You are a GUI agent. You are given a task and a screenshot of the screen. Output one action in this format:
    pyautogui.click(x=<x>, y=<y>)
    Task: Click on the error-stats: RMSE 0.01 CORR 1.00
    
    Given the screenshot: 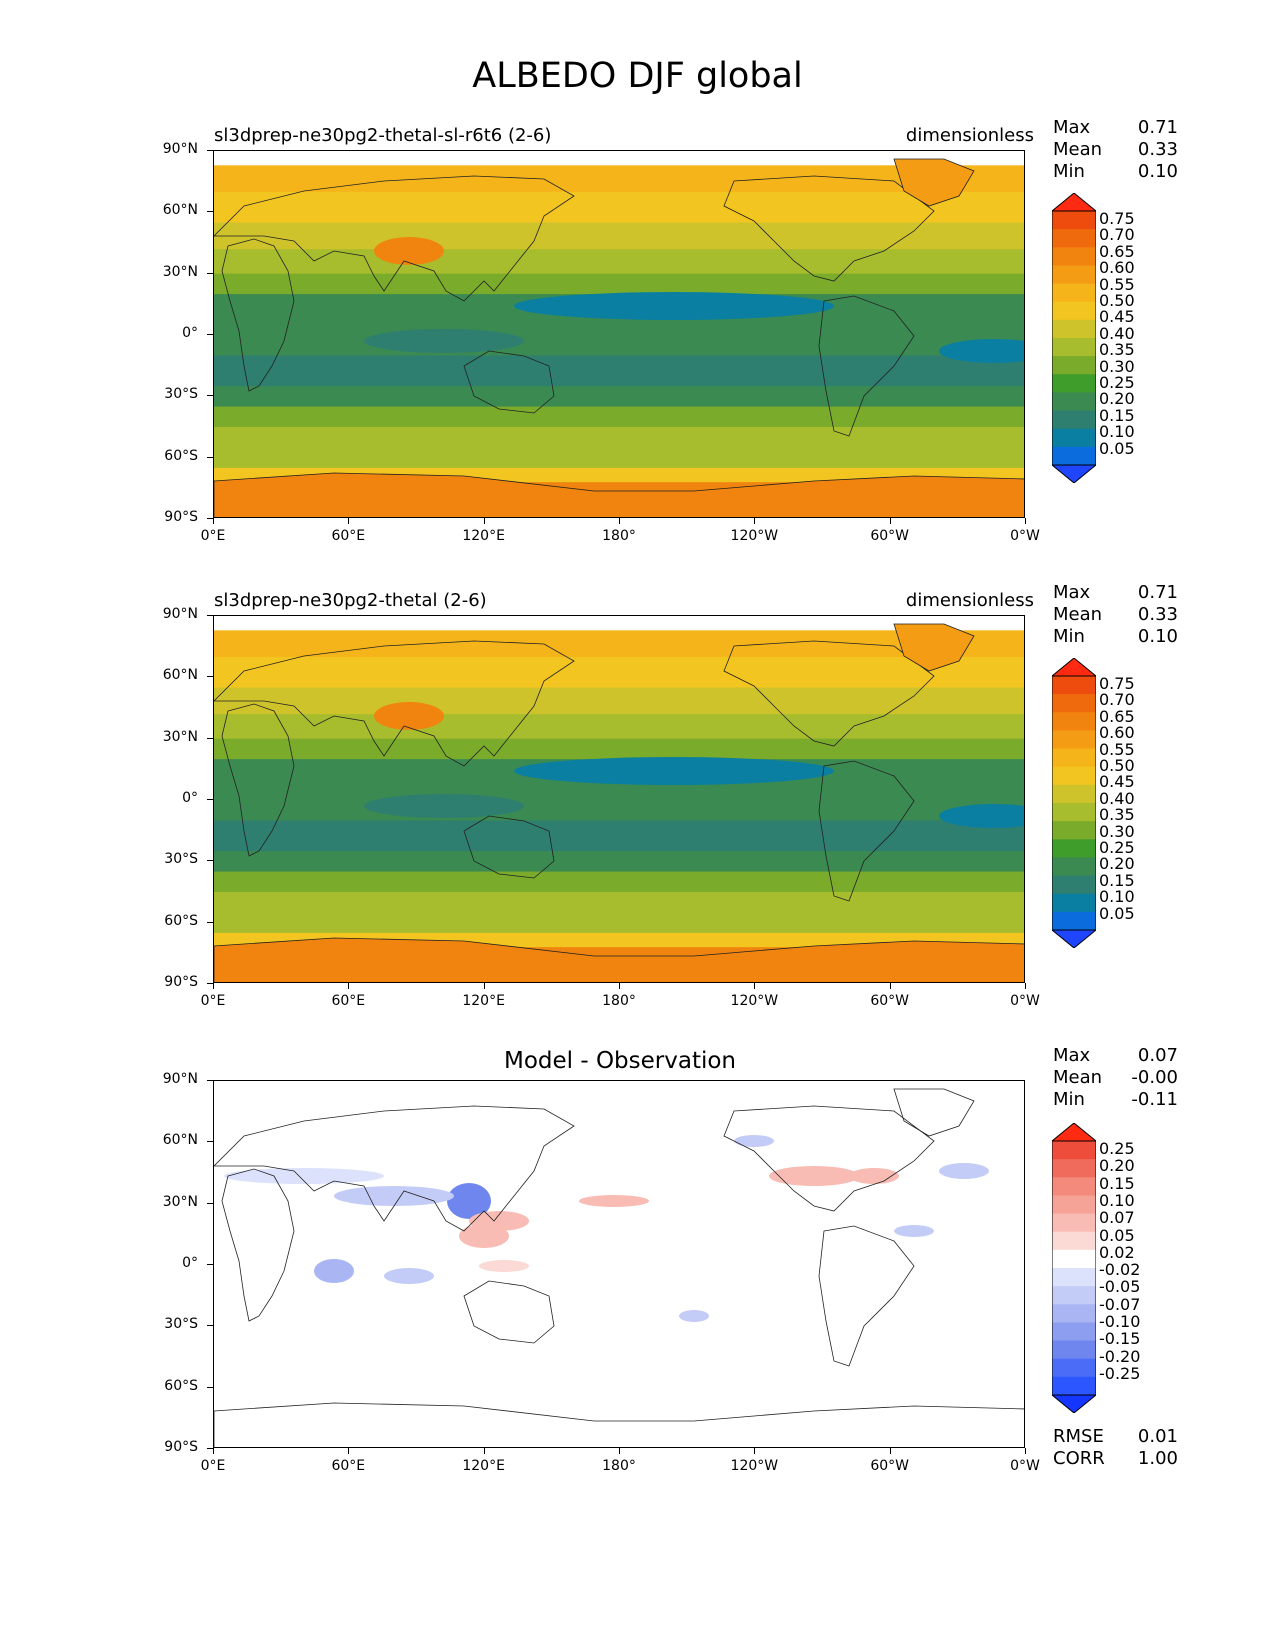 What is the action you would take?
    pyautogui.click(x=1115, y=1448)
    